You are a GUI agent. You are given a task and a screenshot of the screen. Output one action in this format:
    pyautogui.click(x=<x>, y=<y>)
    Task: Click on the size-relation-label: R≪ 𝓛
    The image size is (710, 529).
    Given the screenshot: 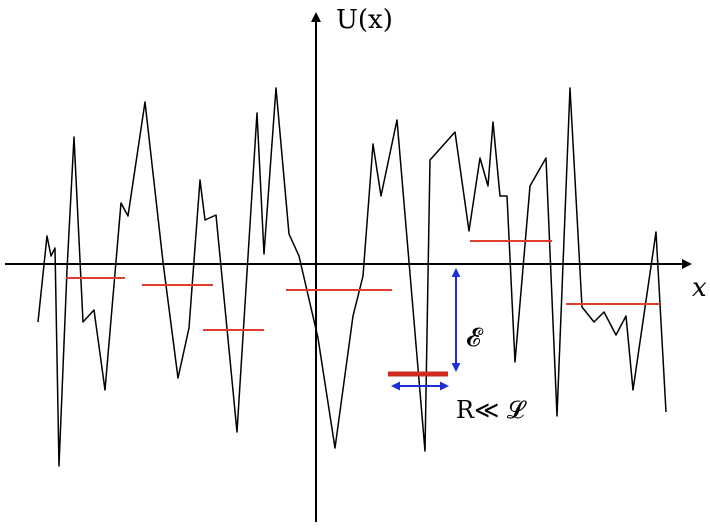 What is the action you would take?
    pyautogui.click(x=491, y=410)
    